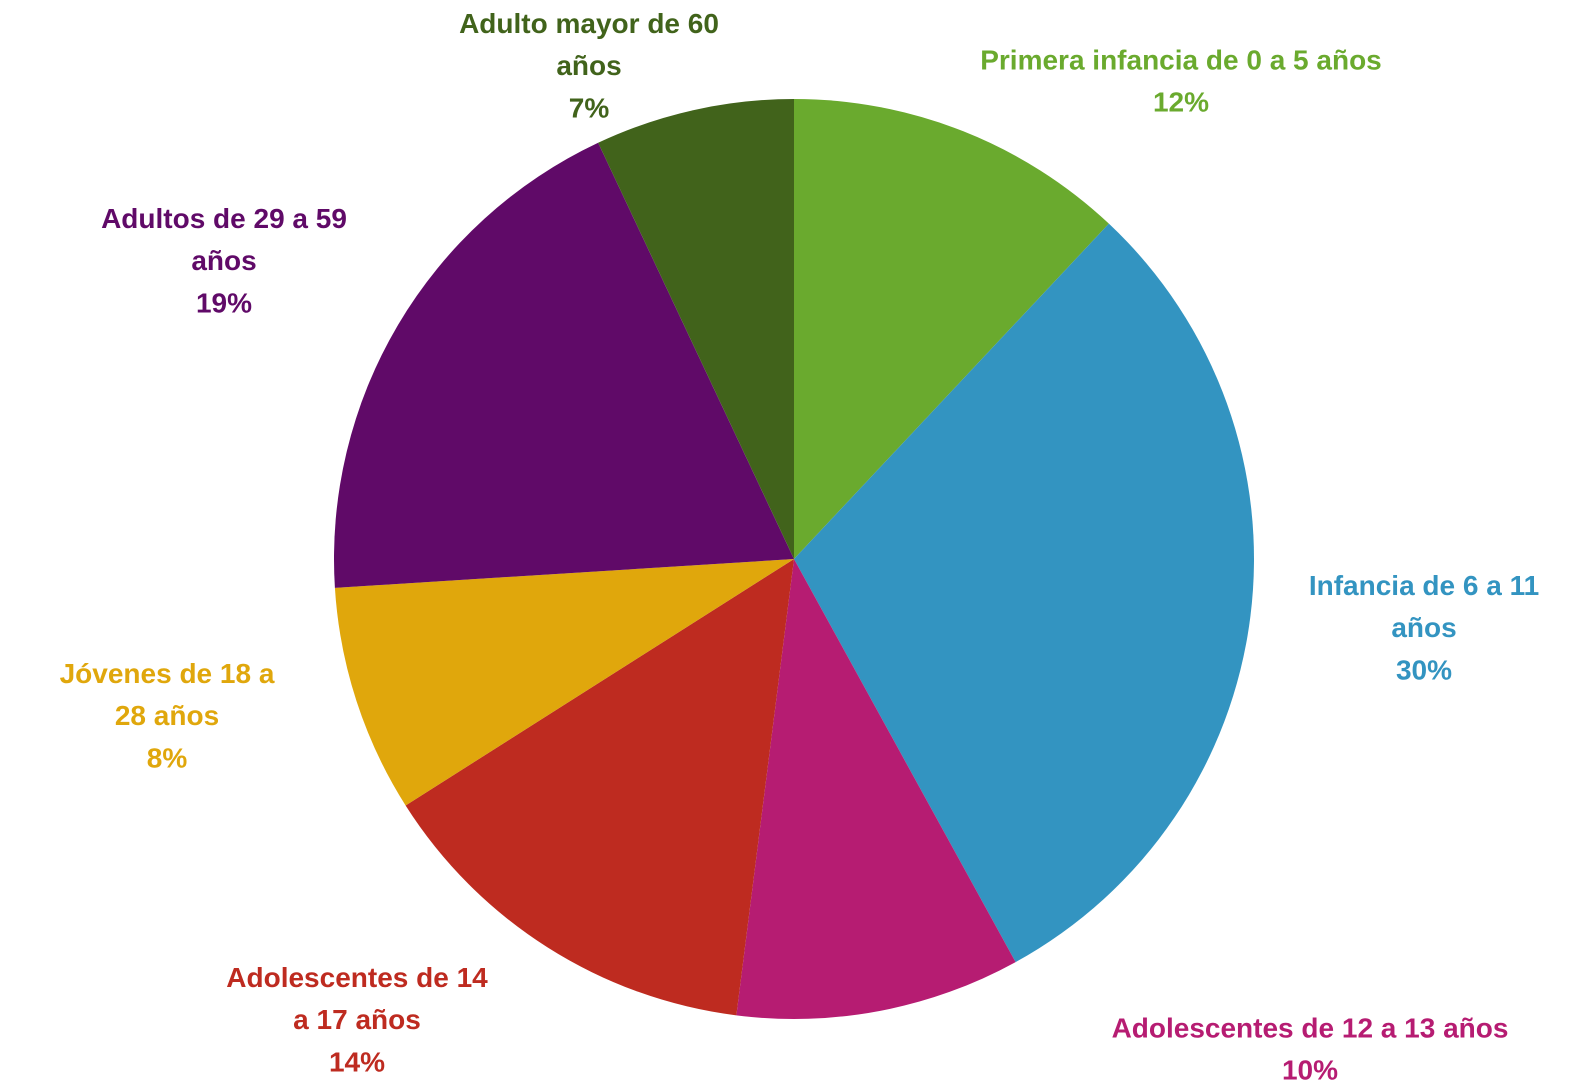 The image size is (1575, 1089). I want to click on slice-label: Jóvenes de 18 a 28 años, so click(167, 694).